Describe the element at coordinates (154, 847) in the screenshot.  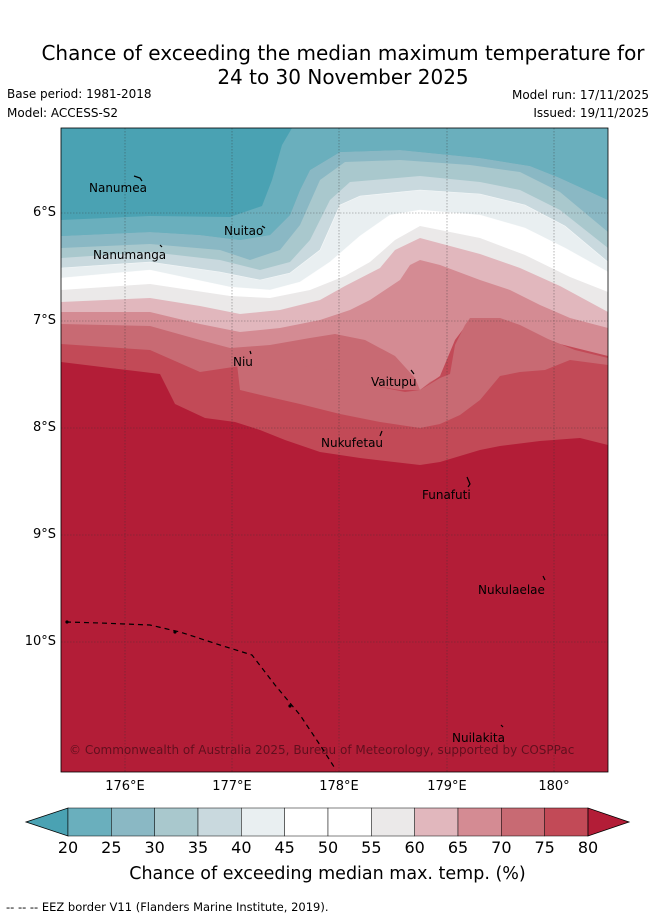
I see `colorbar-tick: 30` at that location.